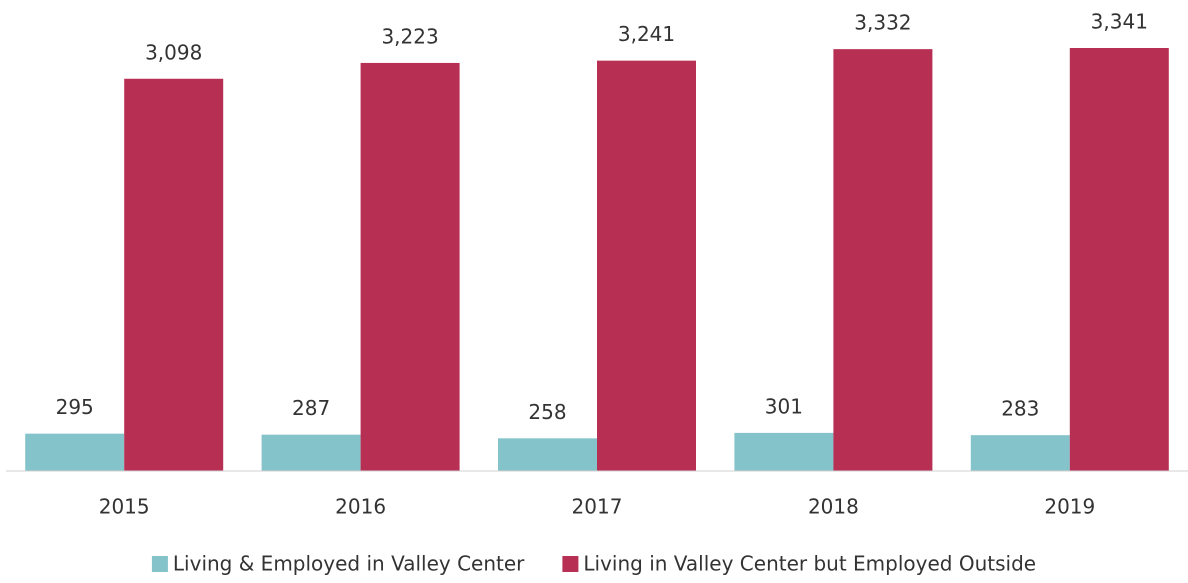  Describe the element at coordinates (311, 408) in the screenshot. I see `data-label: 287` at that location.